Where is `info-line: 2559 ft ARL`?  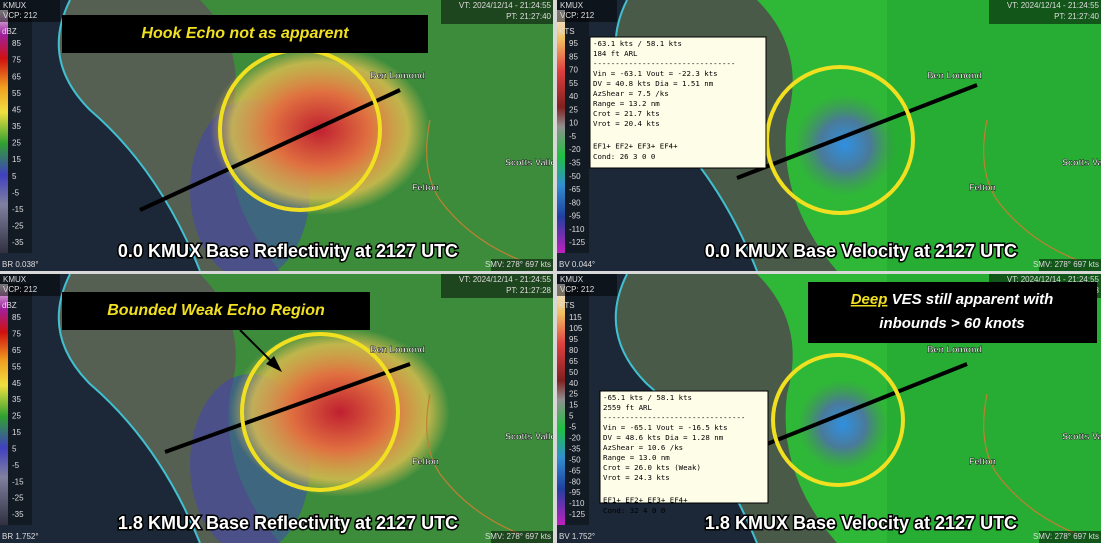
info-line: 2559 ft ARL is located at coordinates (627, 407).